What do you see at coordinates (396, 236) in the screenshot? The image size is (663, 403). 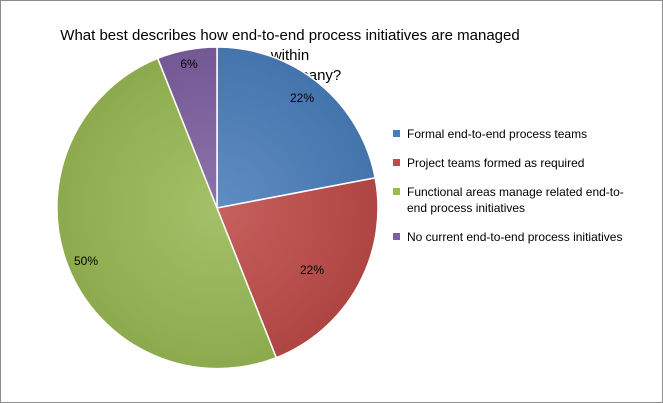 I see `legend-swatch-no-initiatives` at bounding box center [396, 236].